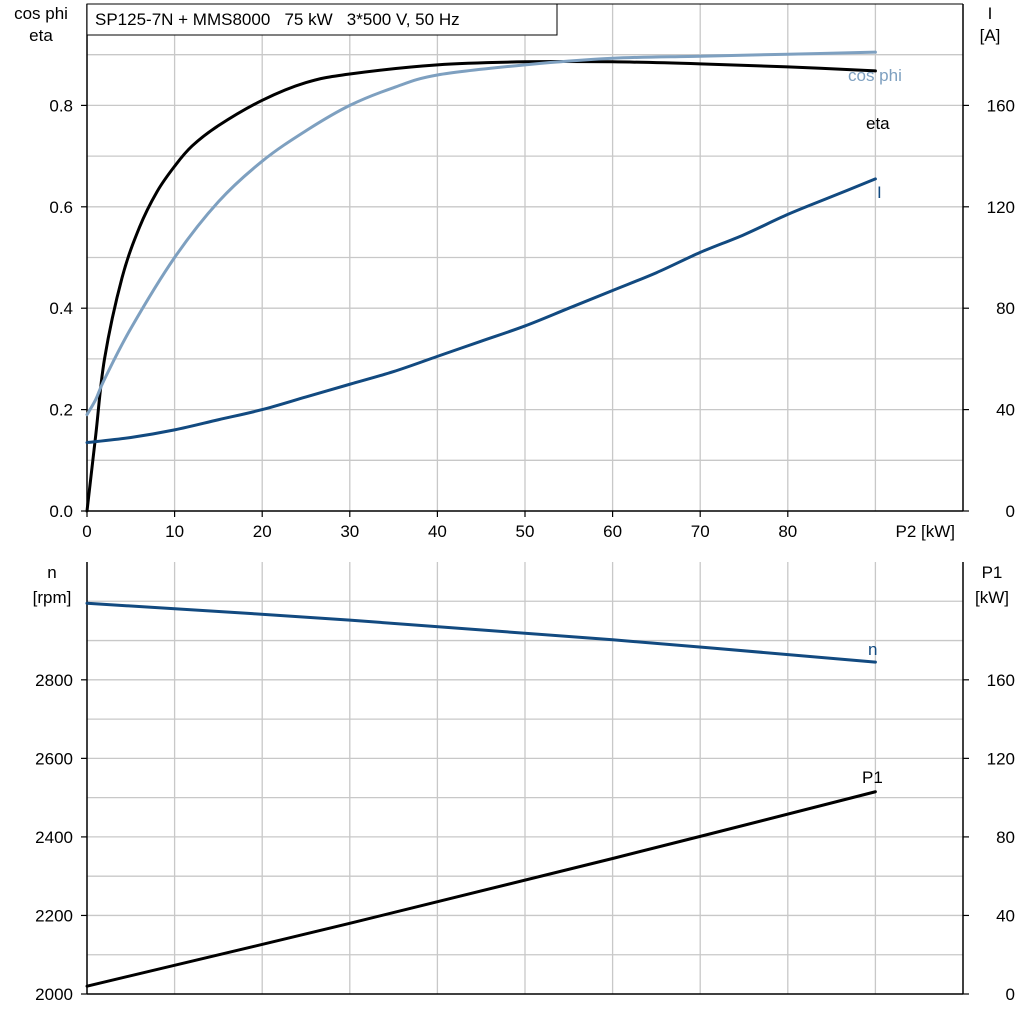  Describe the element at coordinates (872, 649) in the screenshot. I see `series-label-n: n` at that location.